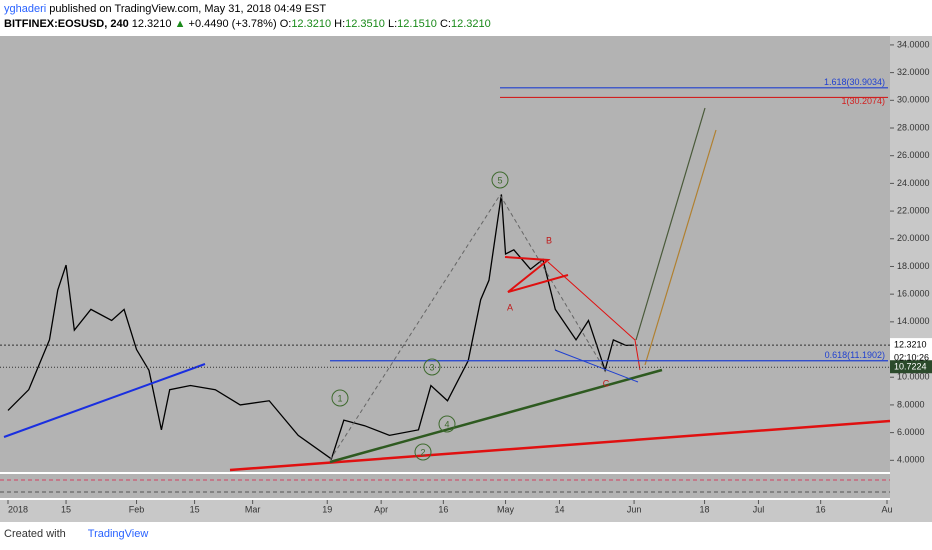 Image resolution: width=932 pixels, height=550 pixels. I want to click on x-tick-label: 14, so click(559, 509).